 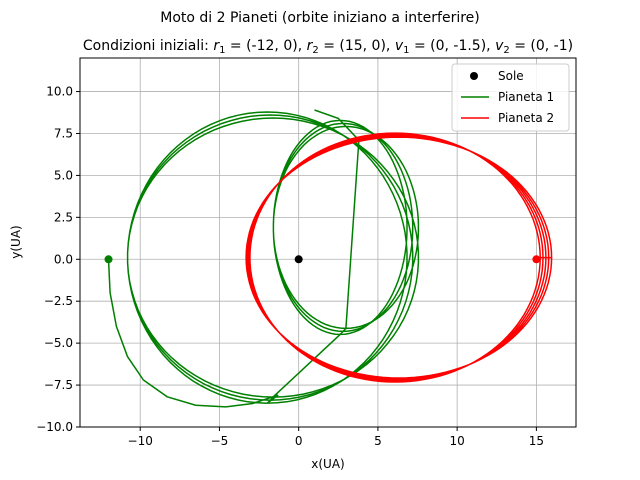 I want to click on title-v2-label: v, so click(x=499, y=46).